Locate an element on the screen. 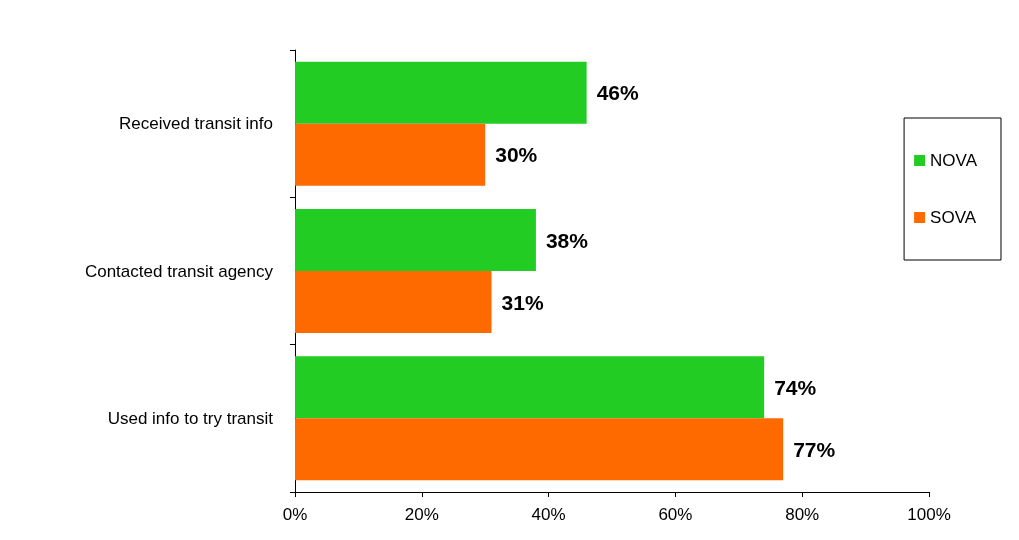 Image resolution: width=1019 pixels, height=540 pixels. x-tick-label: 20% is located at coordinates (421, 514).